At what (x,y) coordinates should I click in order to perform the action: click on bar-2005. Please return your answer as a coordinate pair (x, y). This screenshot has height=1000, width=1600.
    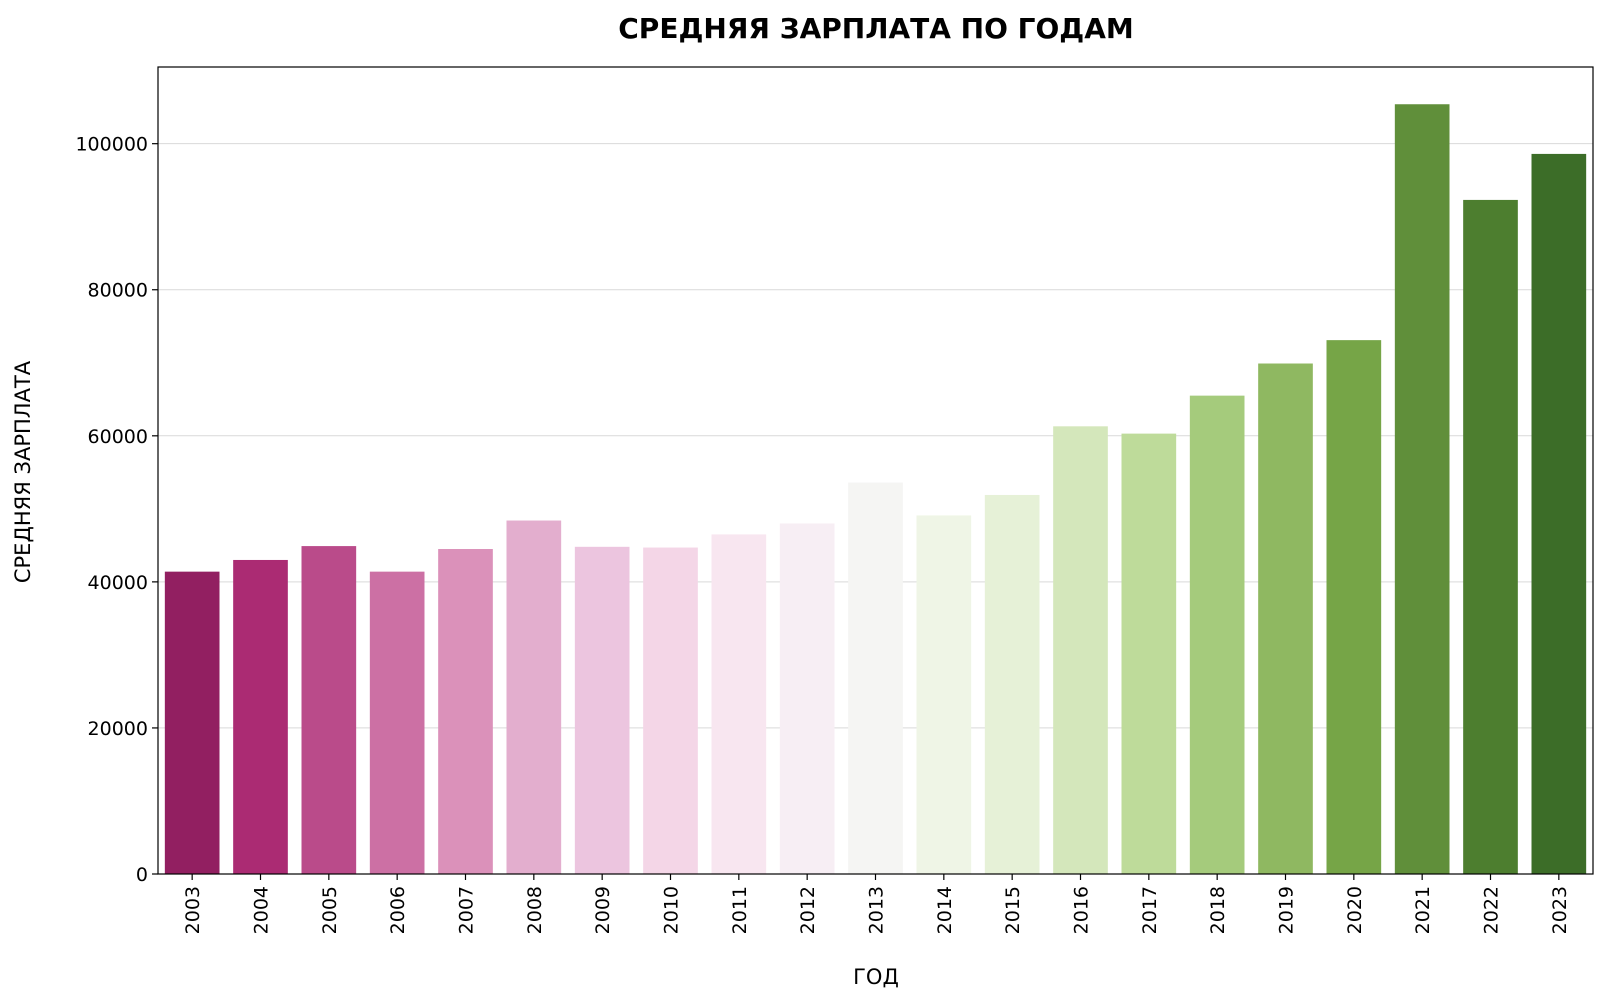
    Looking at the image, I should click on (329, 710).